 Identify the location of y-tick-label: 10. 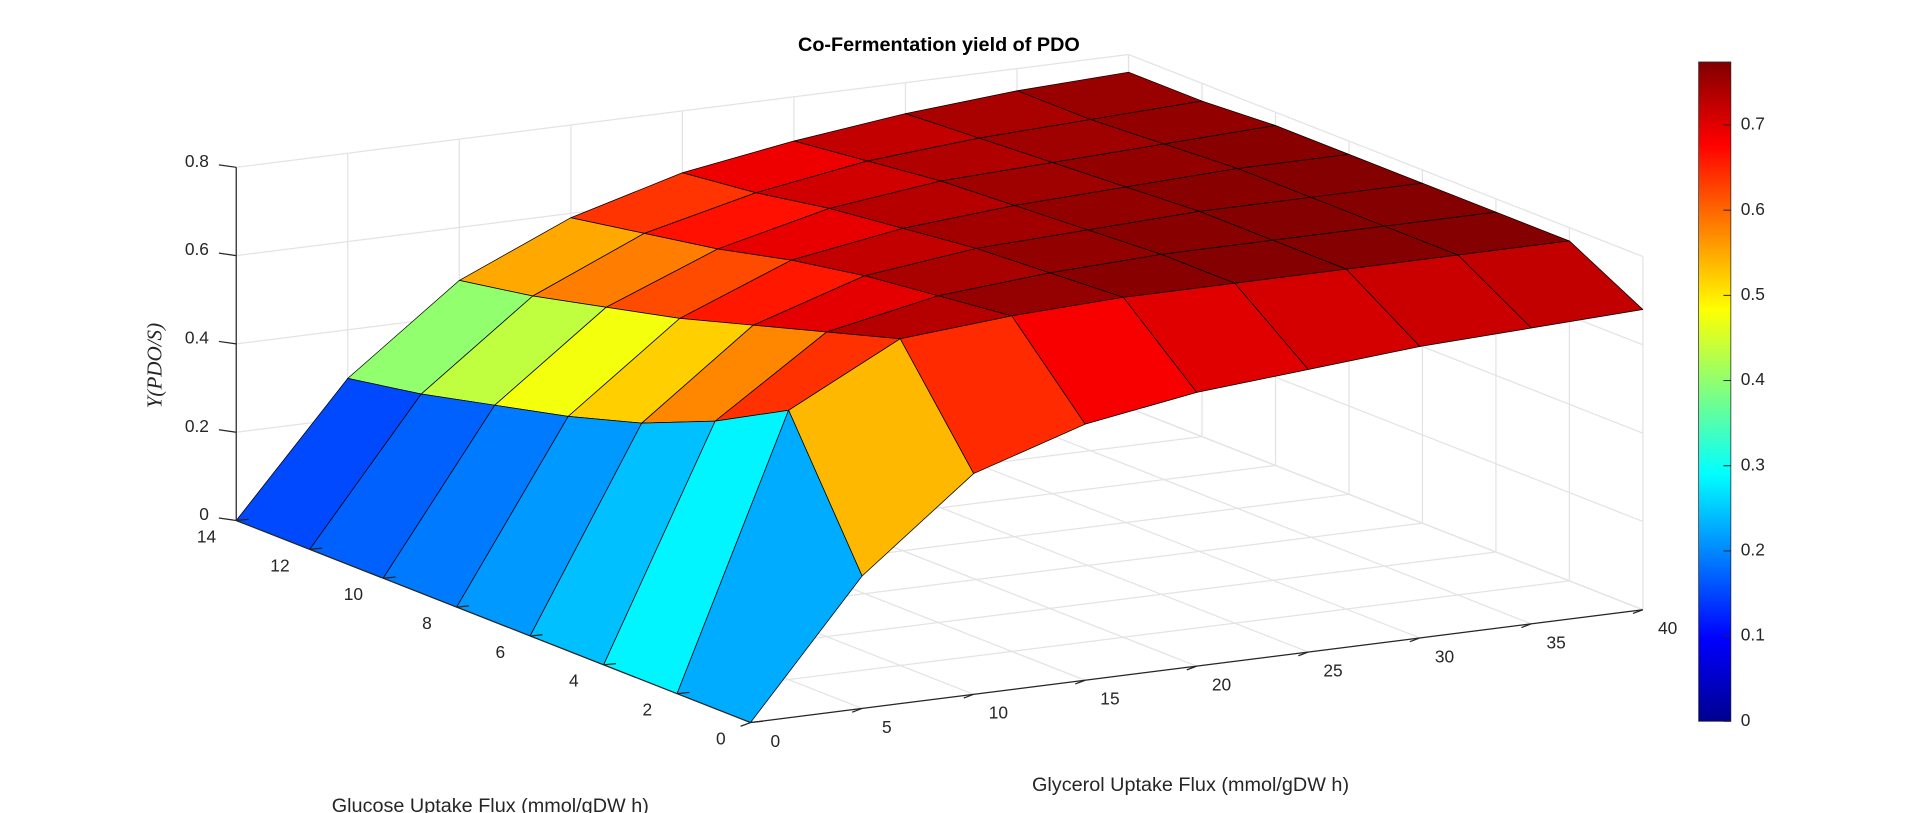
(353, 594).